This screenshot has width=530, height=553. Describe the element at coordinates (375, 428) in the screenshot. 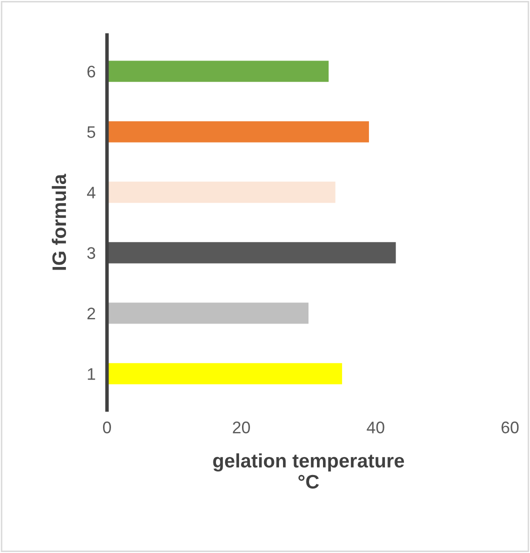

I see `x-tick-label: 40` at that location.